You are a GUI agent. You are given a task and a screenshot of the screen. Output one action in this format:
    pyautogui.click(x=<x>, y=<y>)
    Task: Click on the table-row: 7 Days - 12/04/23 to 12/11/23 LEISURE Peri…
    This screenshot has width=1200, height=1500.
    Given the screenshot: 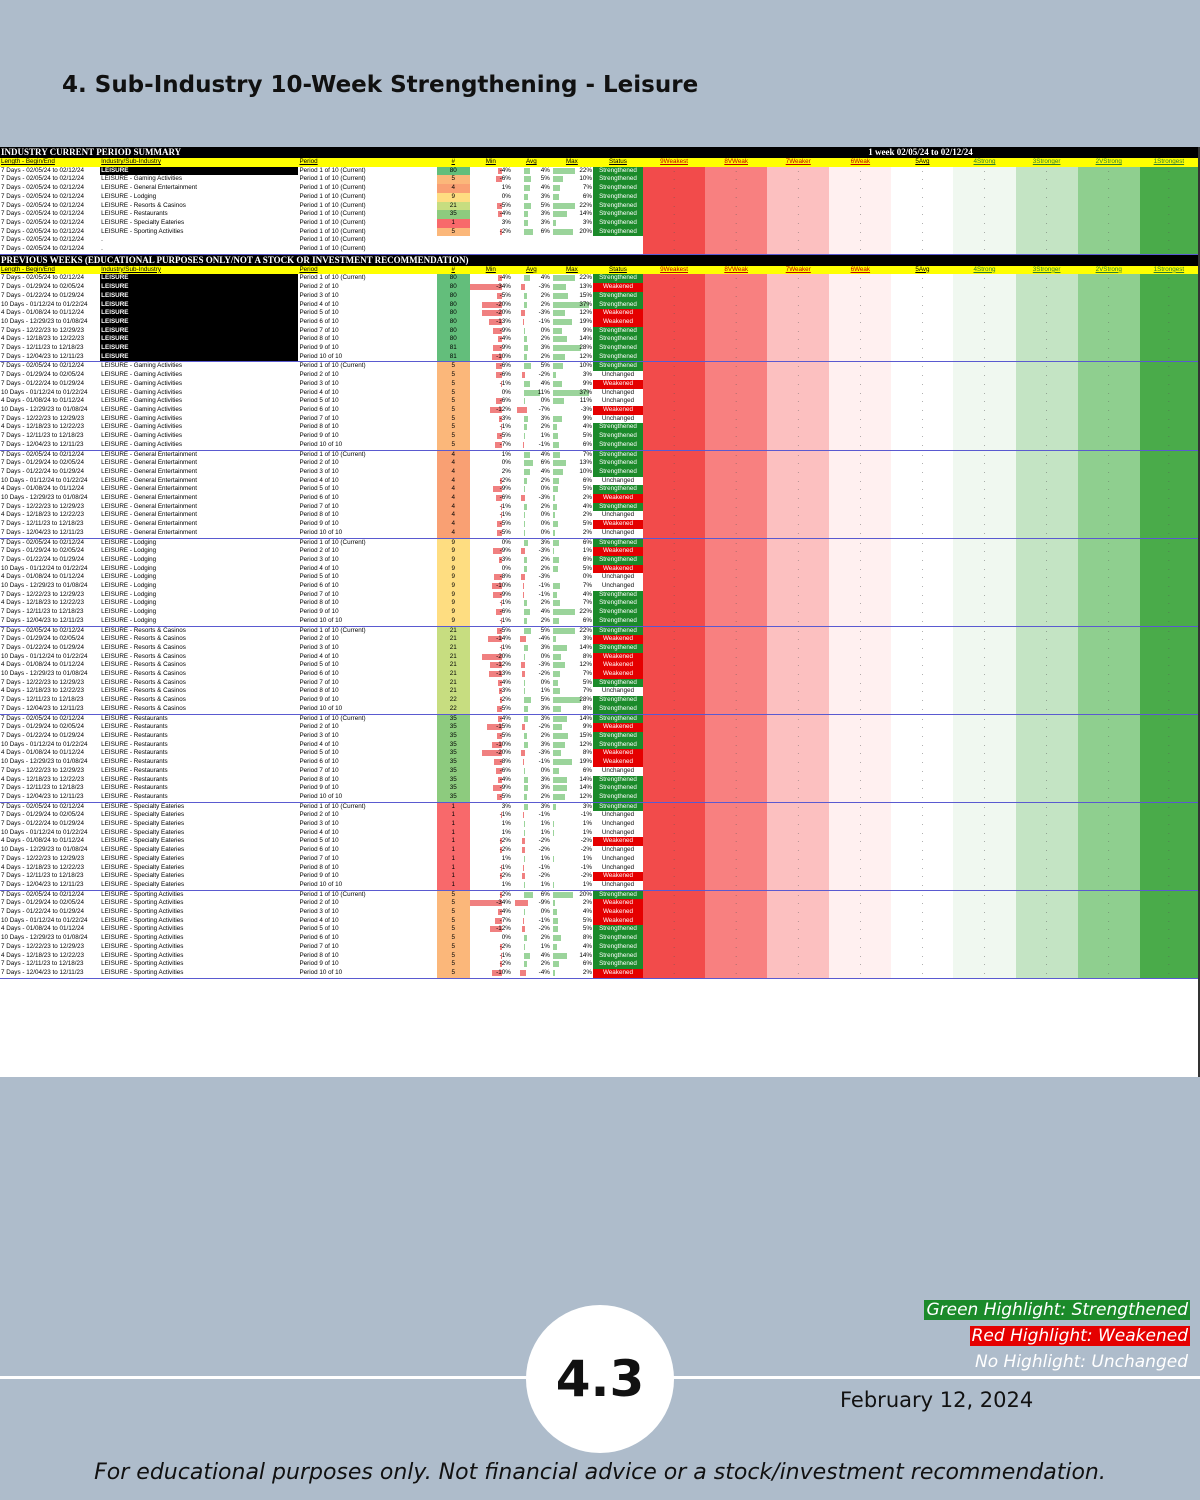 What is the action you would take?
    pyautogui.click(x=599, y=357)
    